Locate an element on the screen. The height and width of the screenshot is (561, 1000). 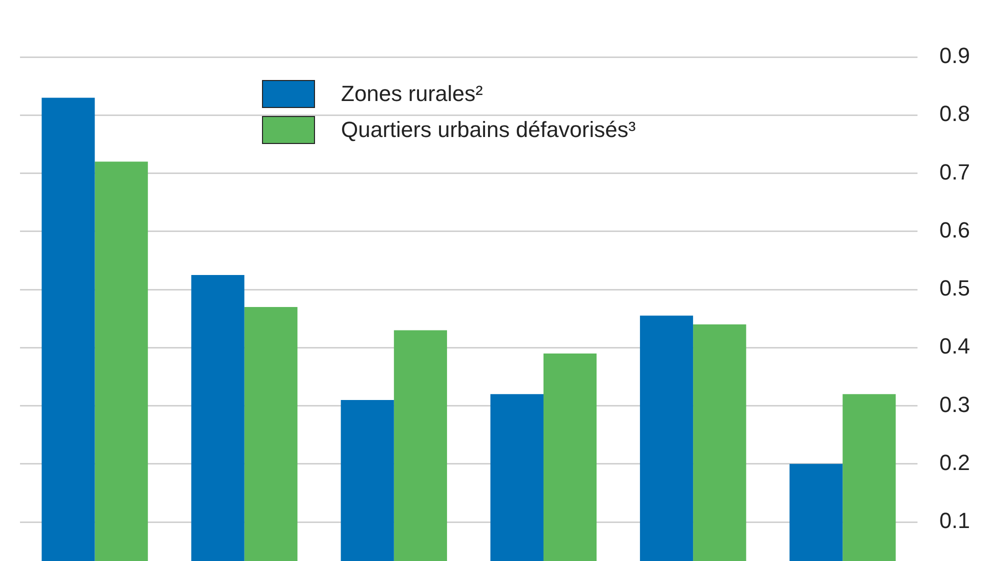
y-tick-label: 0.7 is located at coordinates (954, 171).